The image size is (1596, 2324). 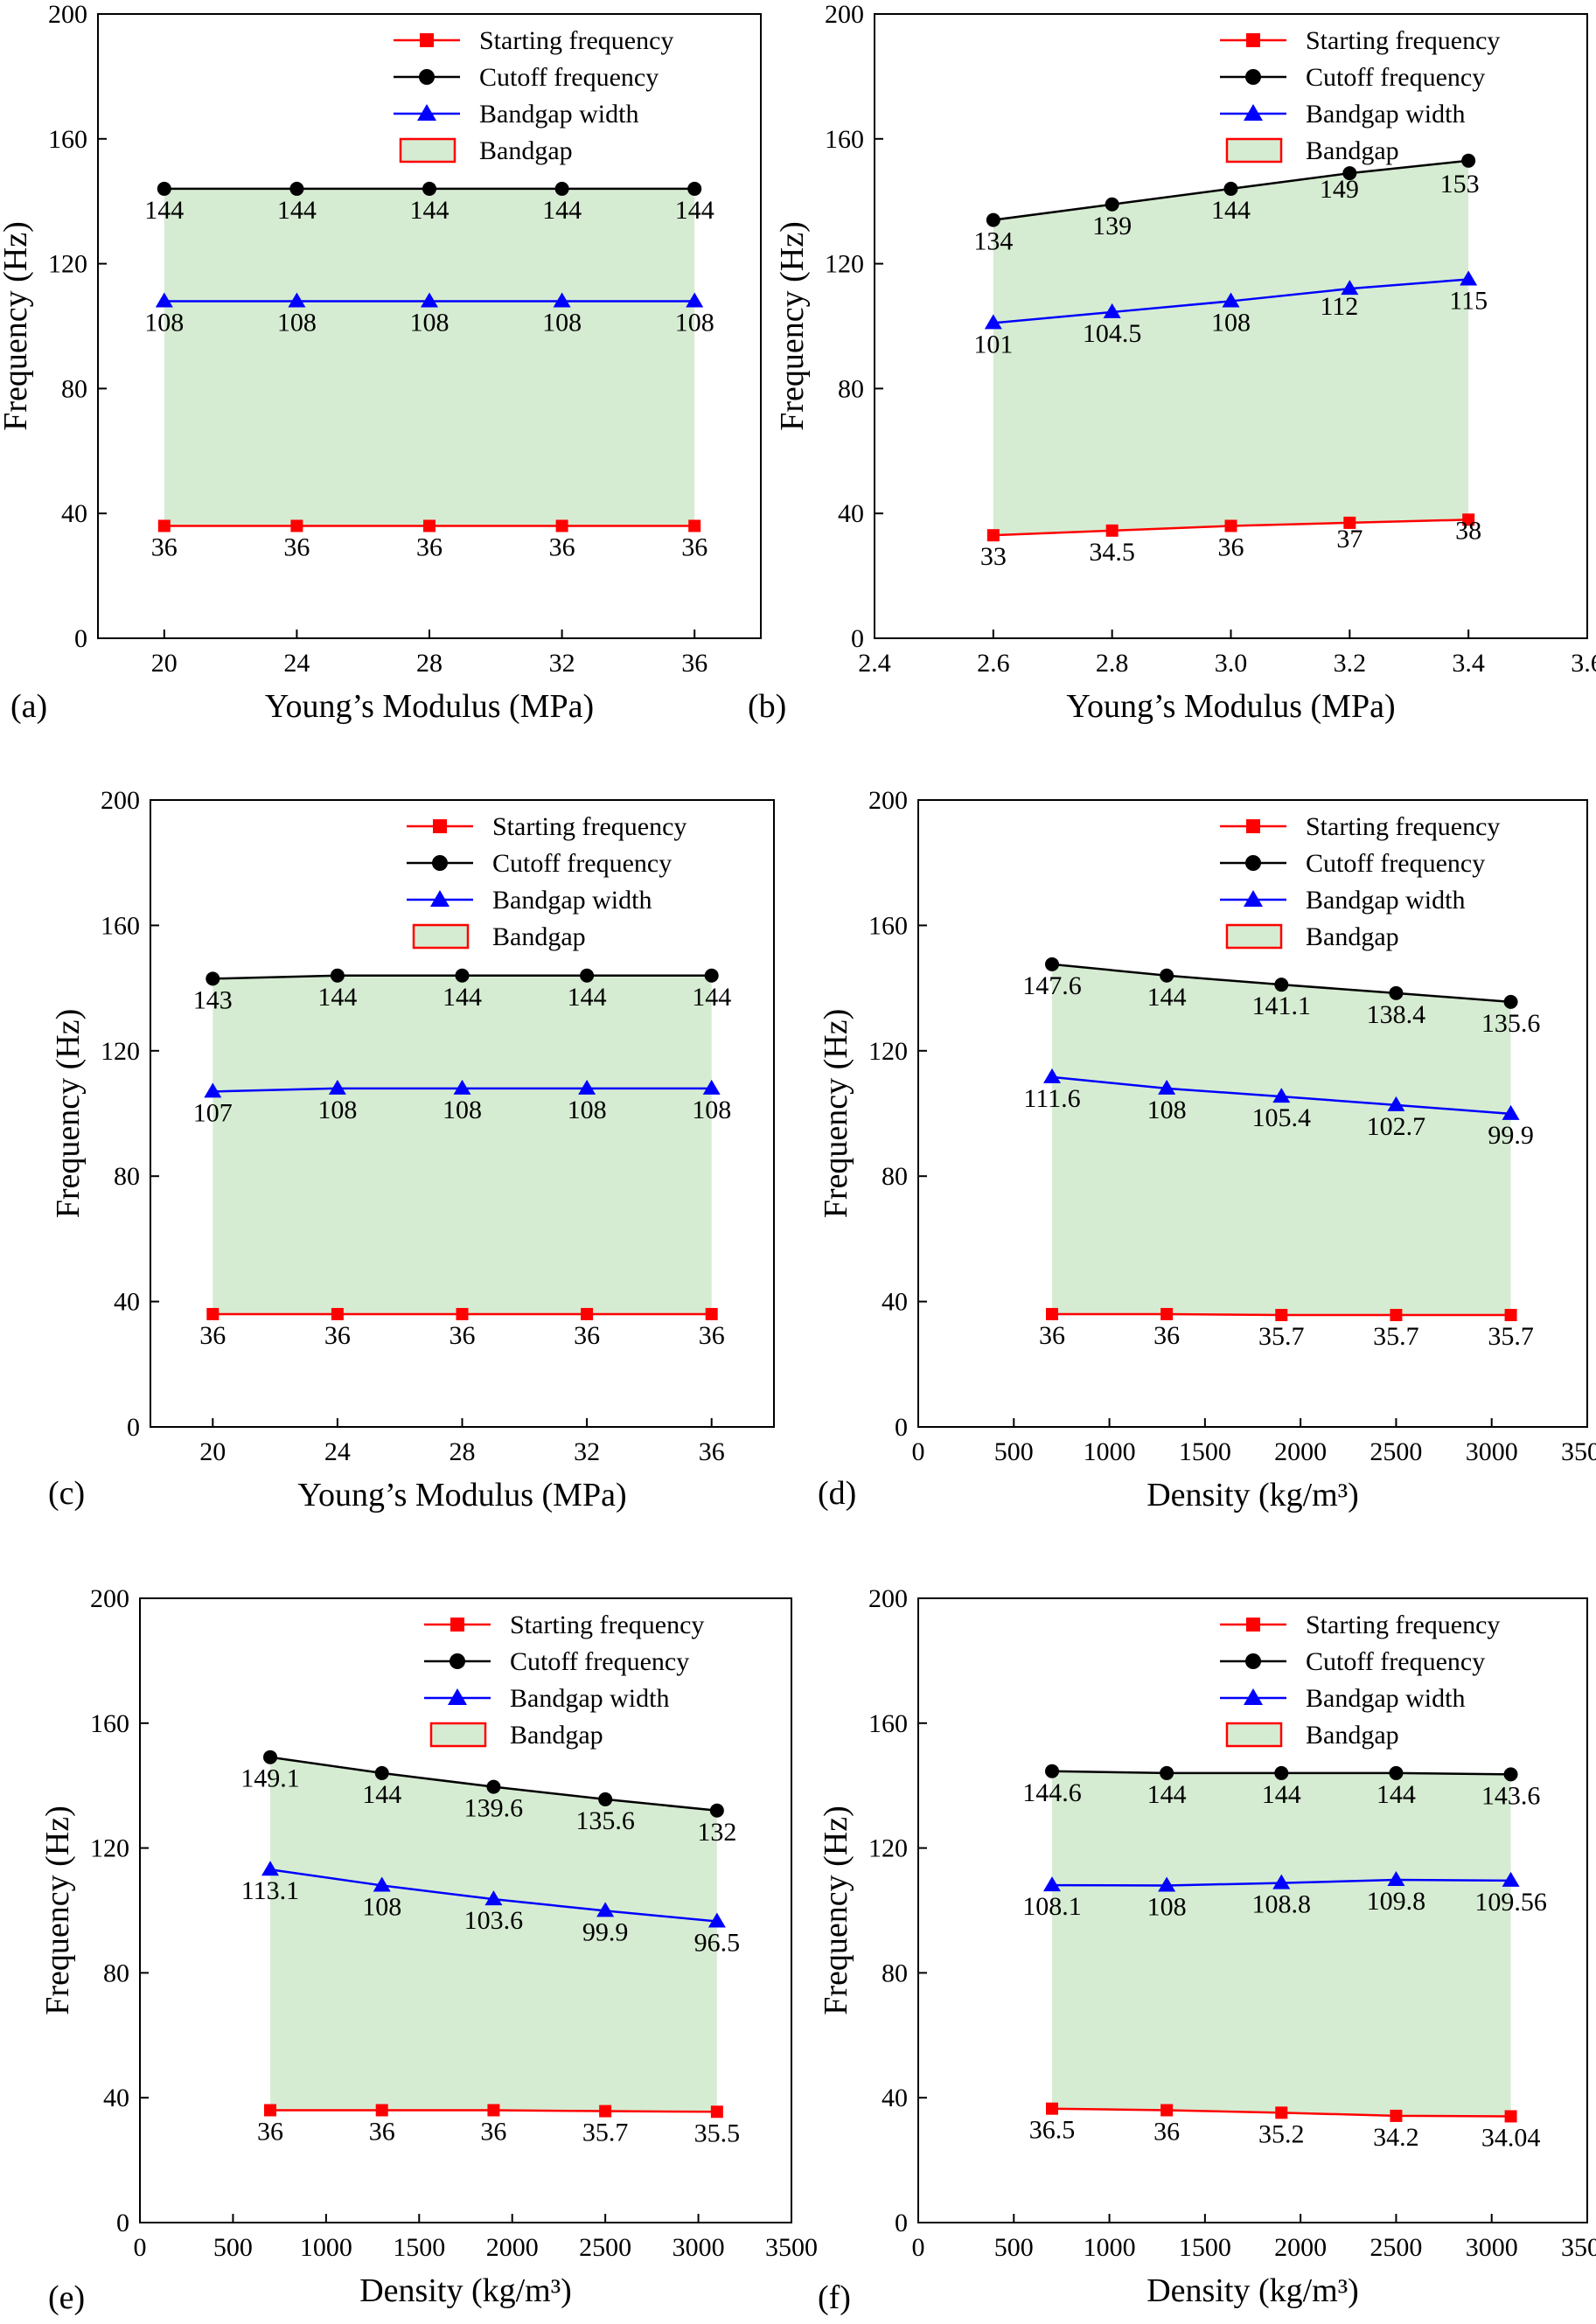 I want to click on x-tick-label: 500, so click(x=1014, y=2247).